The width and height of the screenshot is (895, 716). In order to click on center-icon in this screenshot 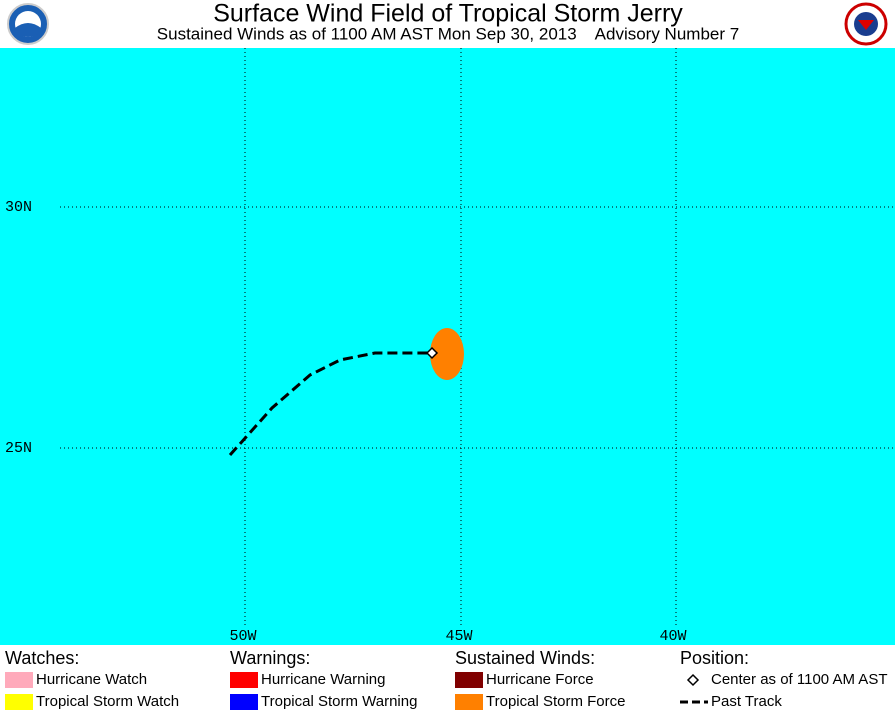, I will do `click(693, 680)`.